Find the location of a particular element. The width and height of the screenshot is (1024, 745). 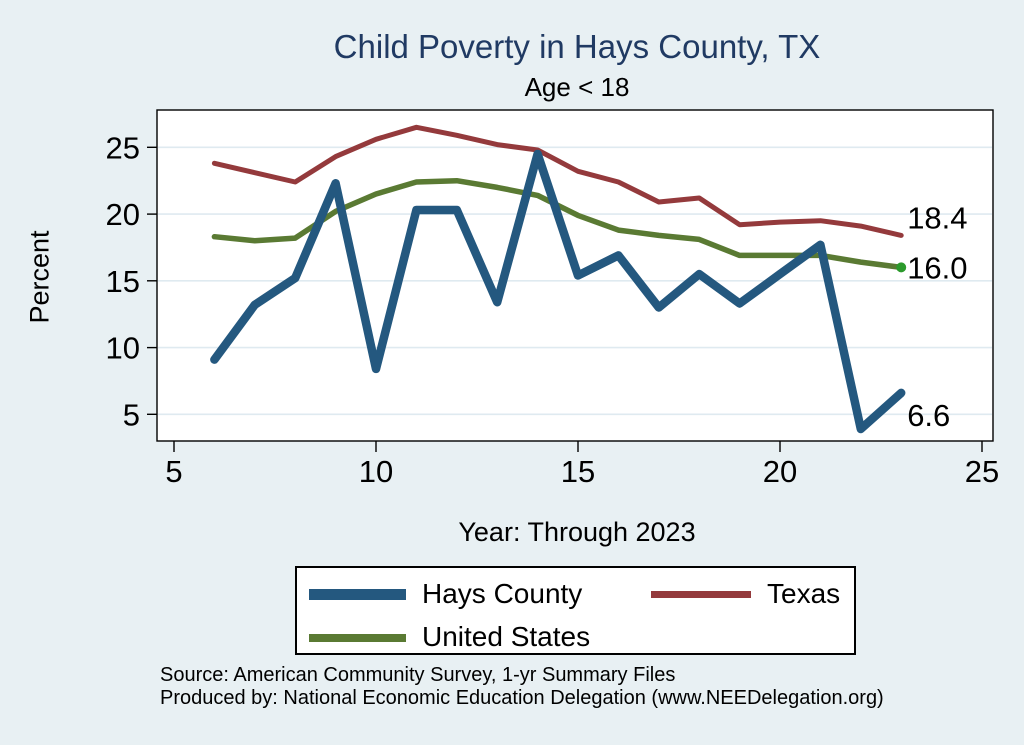

end-label-united-states: 16.0 is located at coordinates (937, 267).